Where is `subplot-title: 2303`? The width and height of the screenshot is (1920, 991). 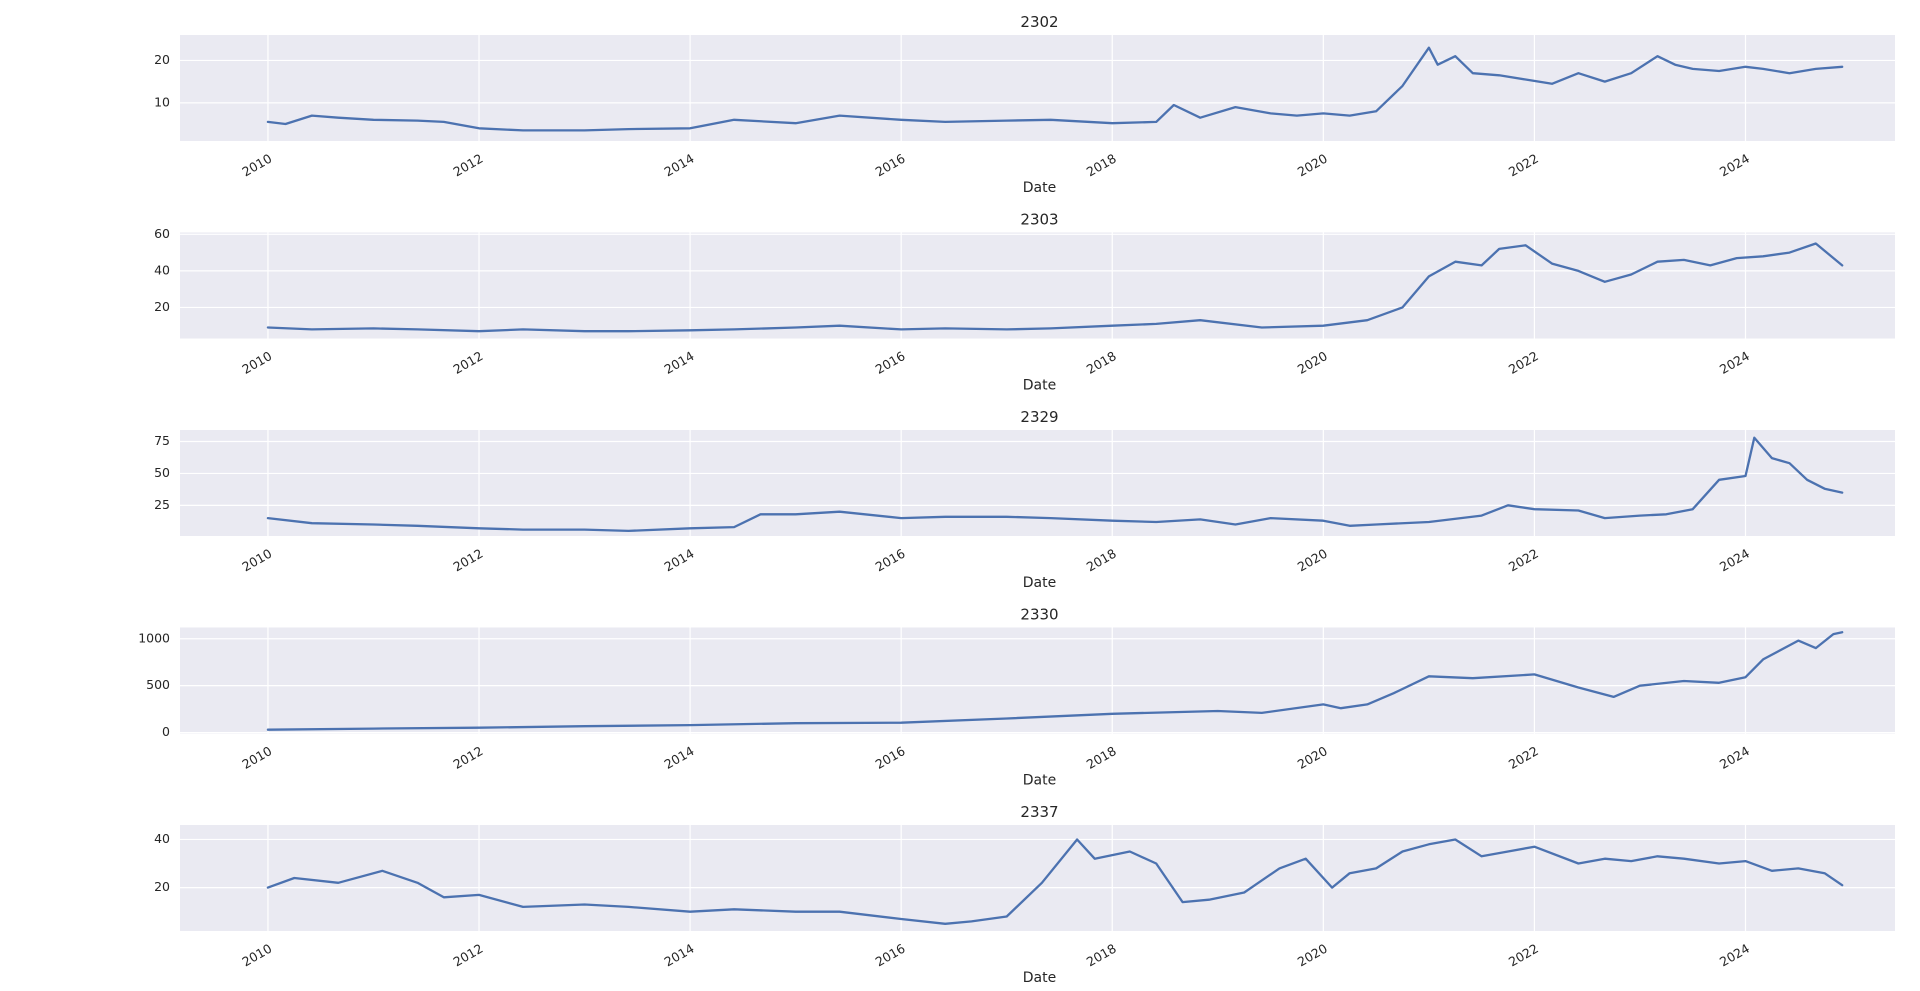
subplot-title: 2303 is located at coordinates (1039, 220).